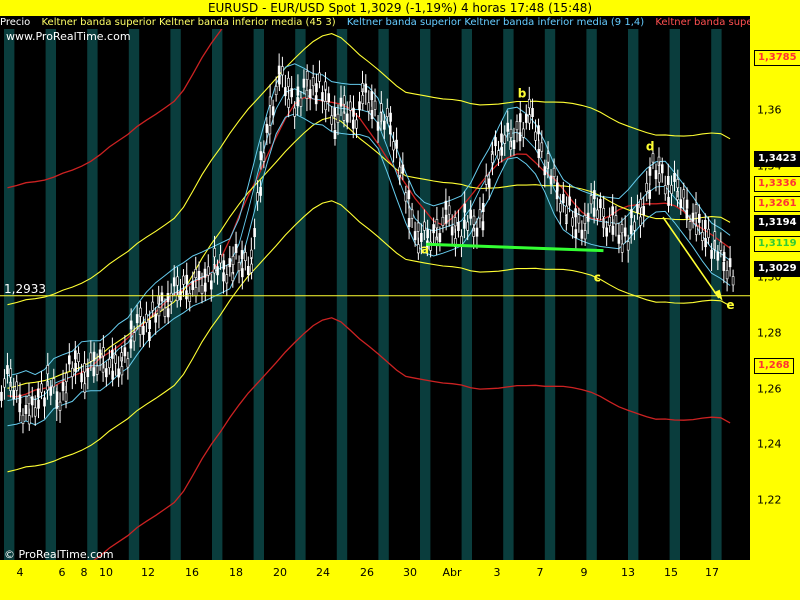 Image resolution: width=800 pixels, height=600 pixels. Describe the element at coordinates (774, 366) in the screenshot. I see `price-tag: 1,268` at that location.